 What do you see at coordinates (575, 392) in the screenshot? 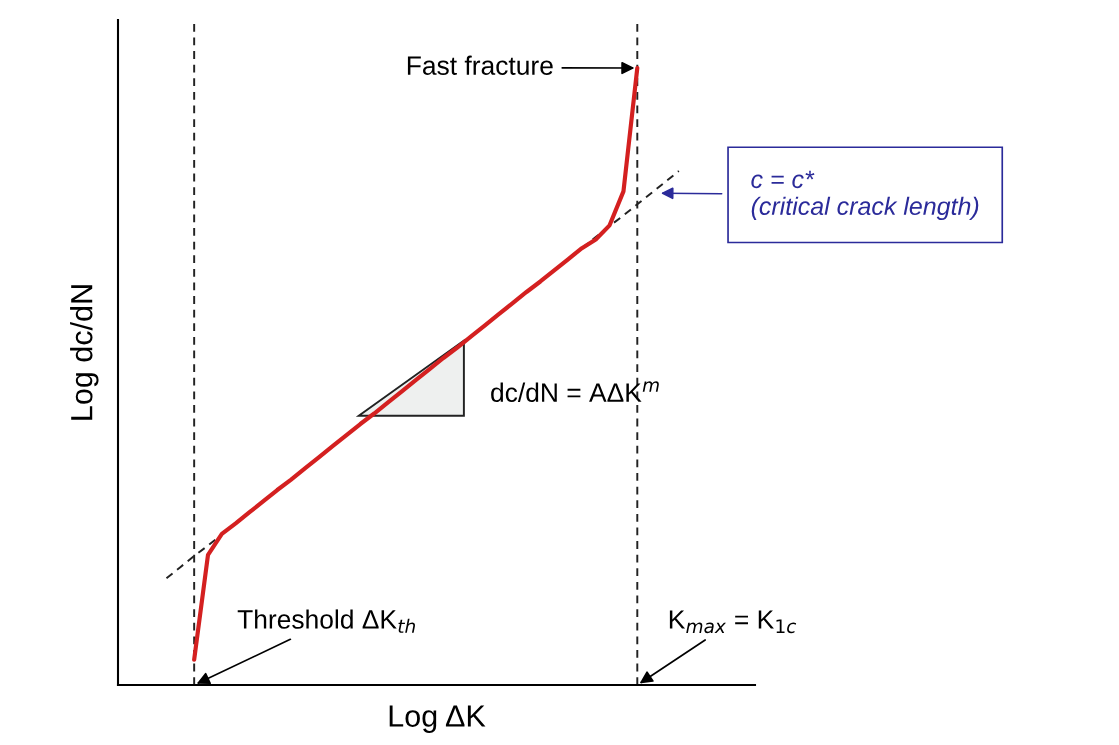
I see `annotation: dc/dN = AΔK$^{m}$` at bounding box center [575, 392].